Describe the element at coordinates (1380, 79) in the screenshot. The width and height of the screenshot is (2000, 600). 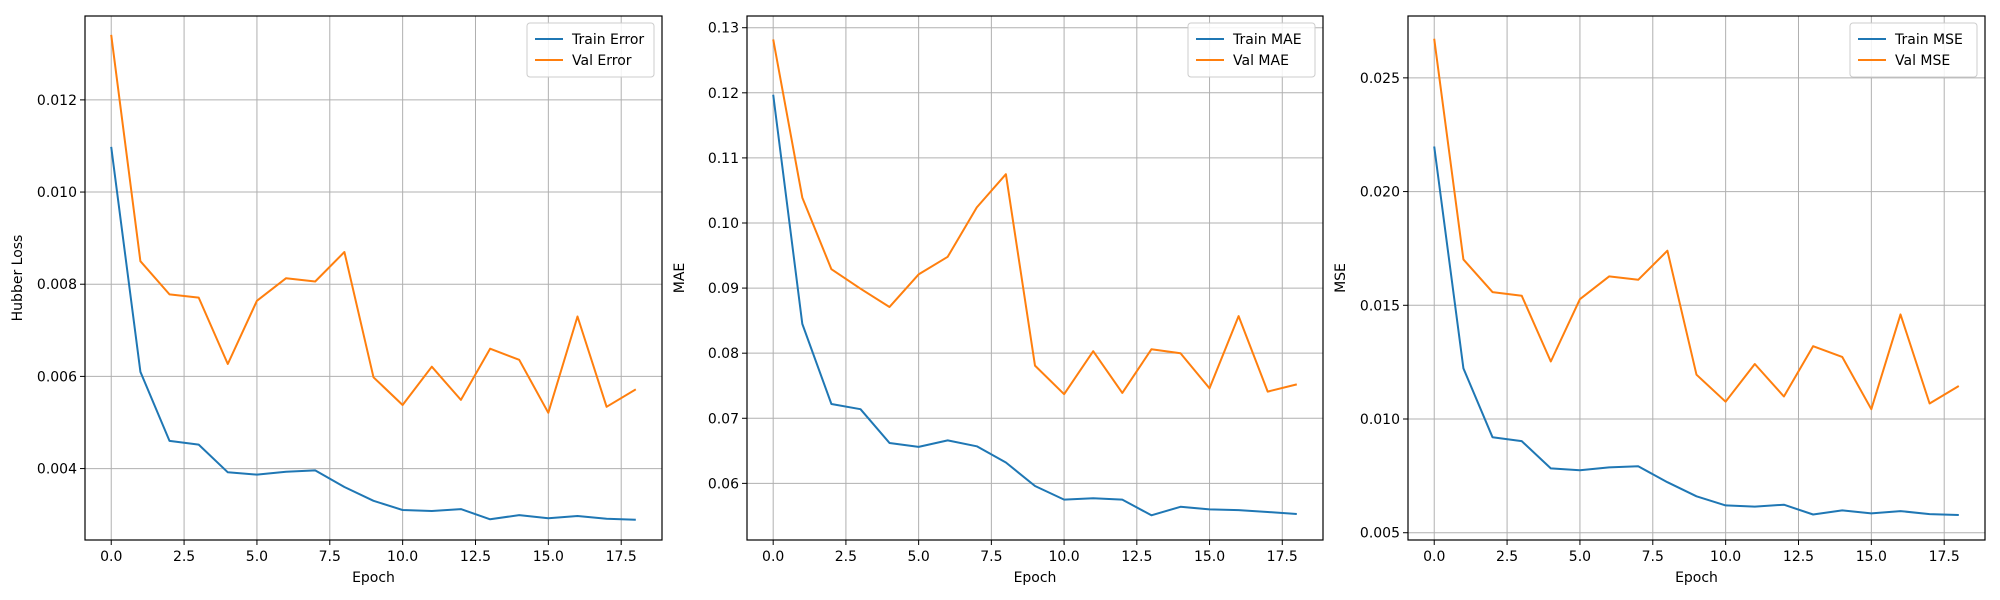
I see `y-tick-label: 0.025` at that location.